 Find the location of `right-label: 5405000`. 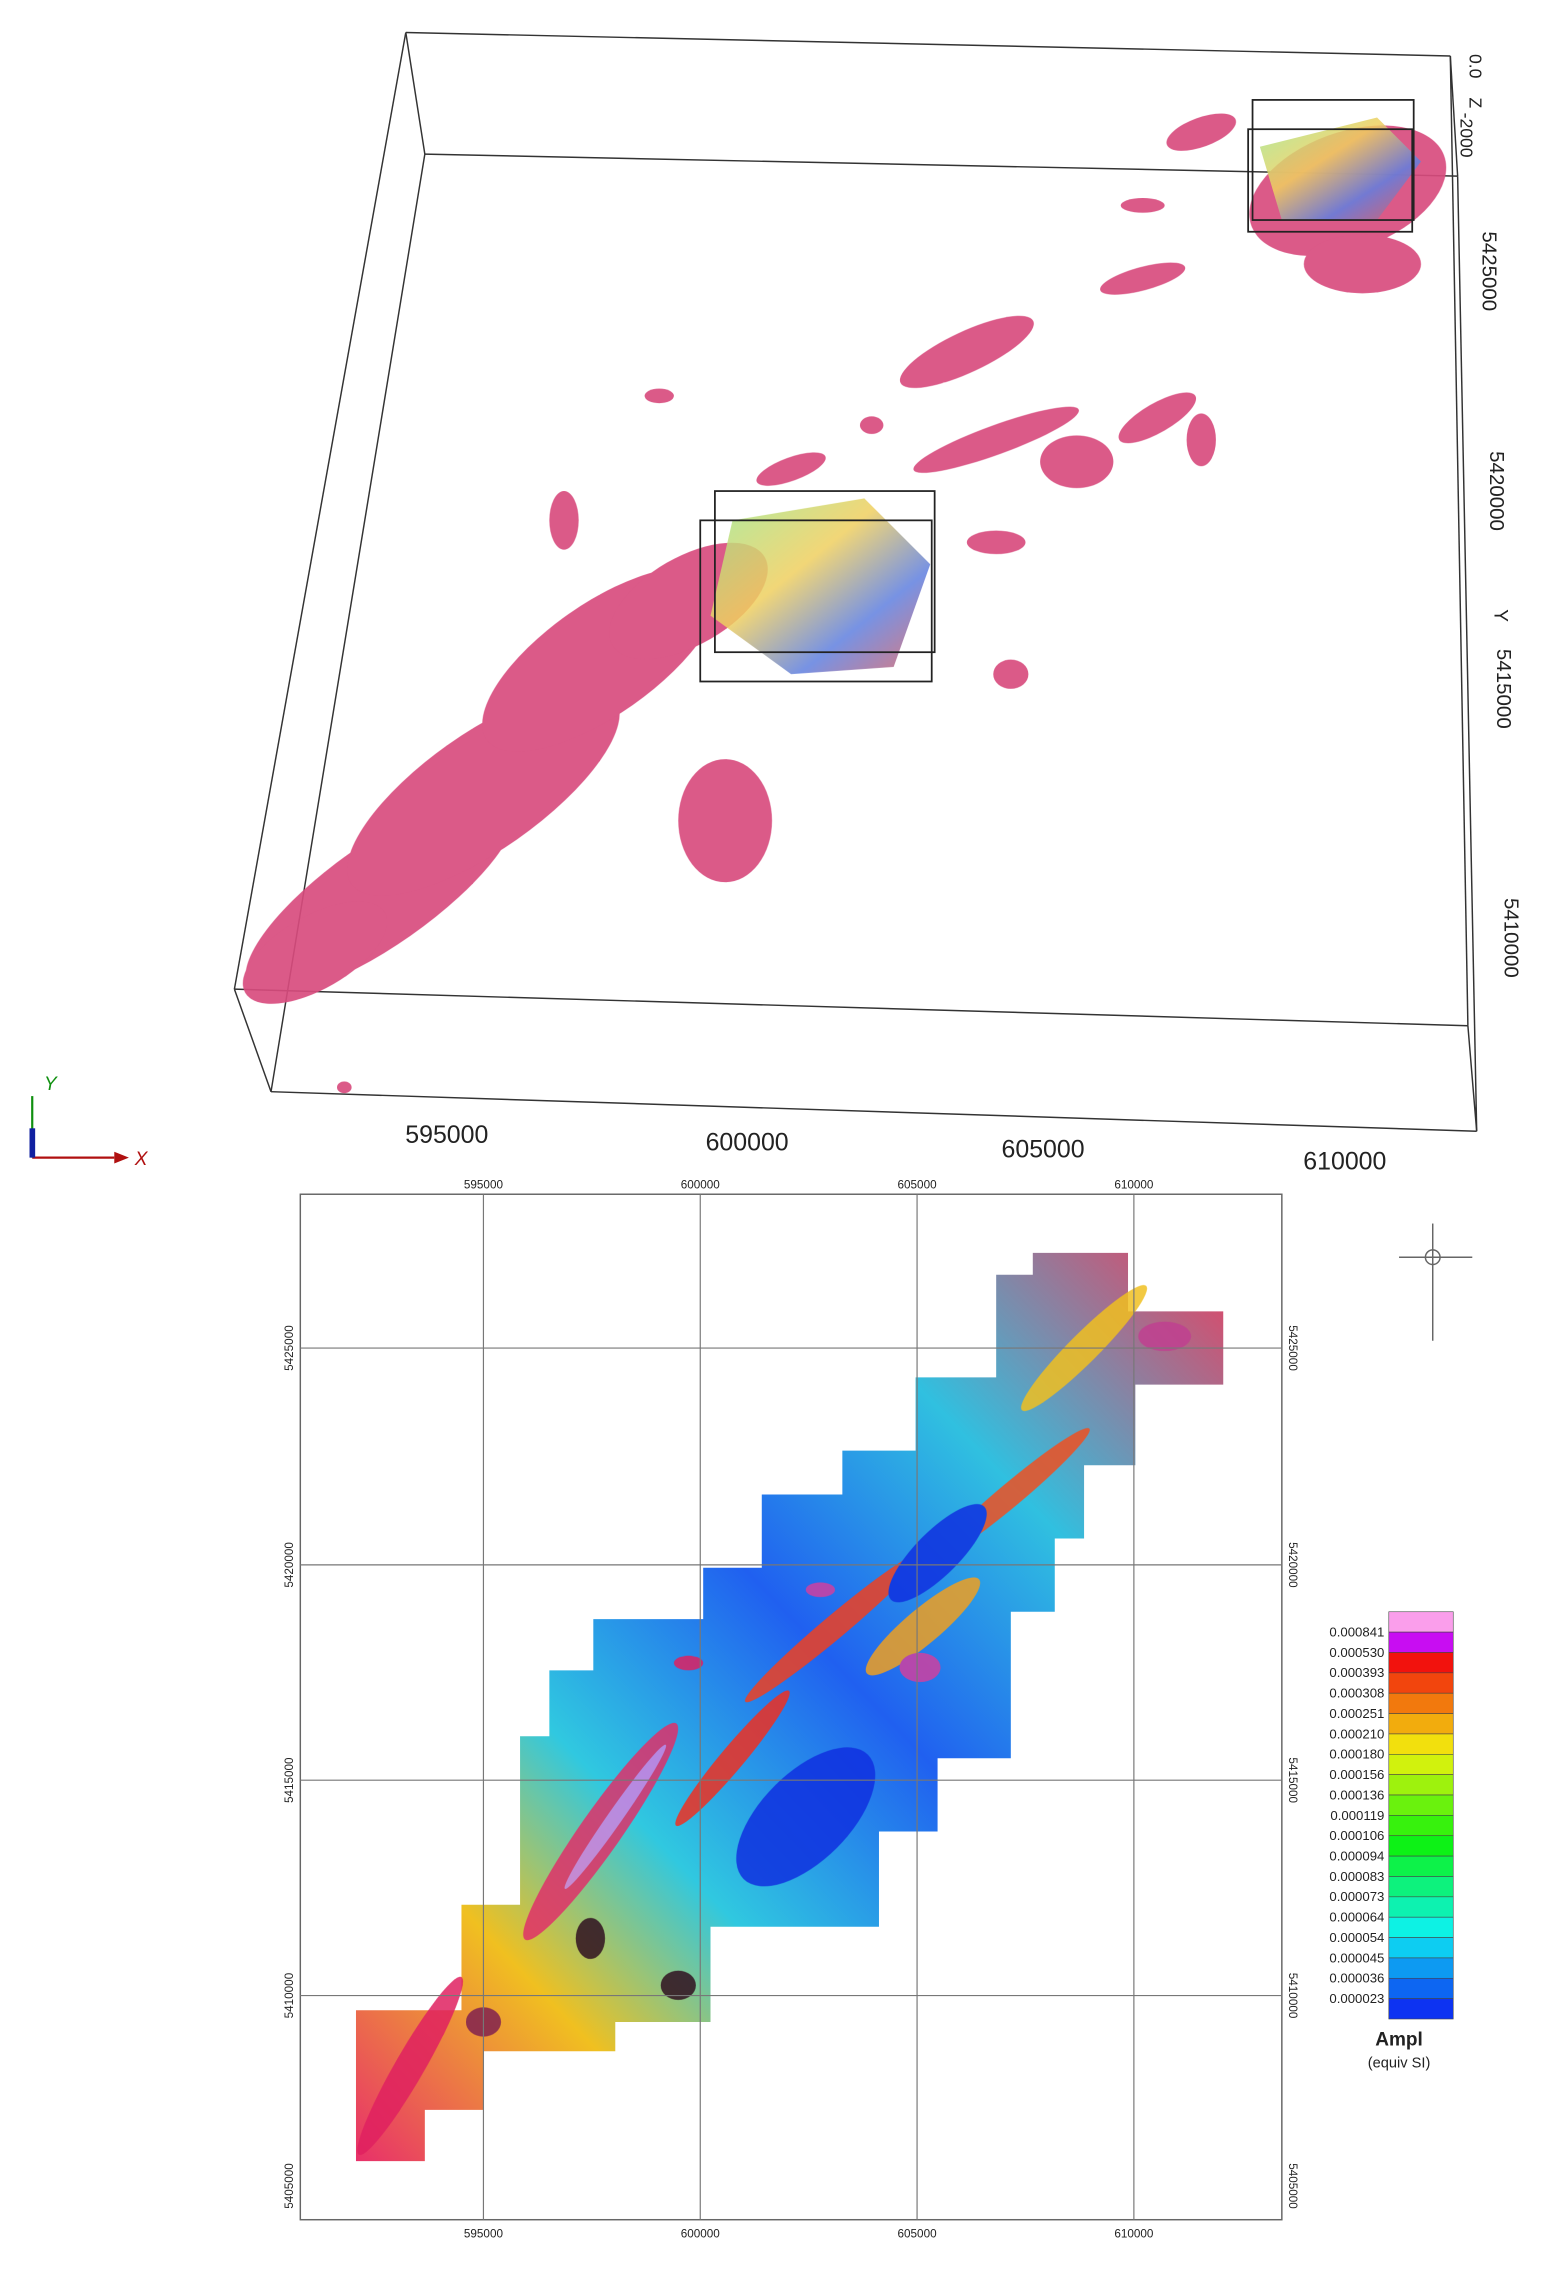

right-label: 5405000 is located at coordinates (1292, 2186).